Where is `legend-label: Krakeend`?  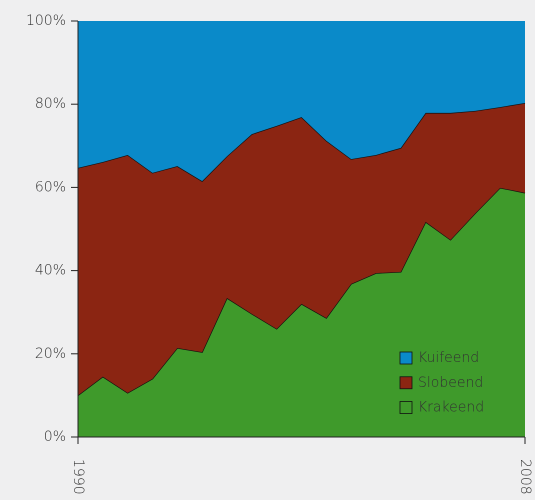 legend-label: Krakeend is located at coordinates (451, 408).